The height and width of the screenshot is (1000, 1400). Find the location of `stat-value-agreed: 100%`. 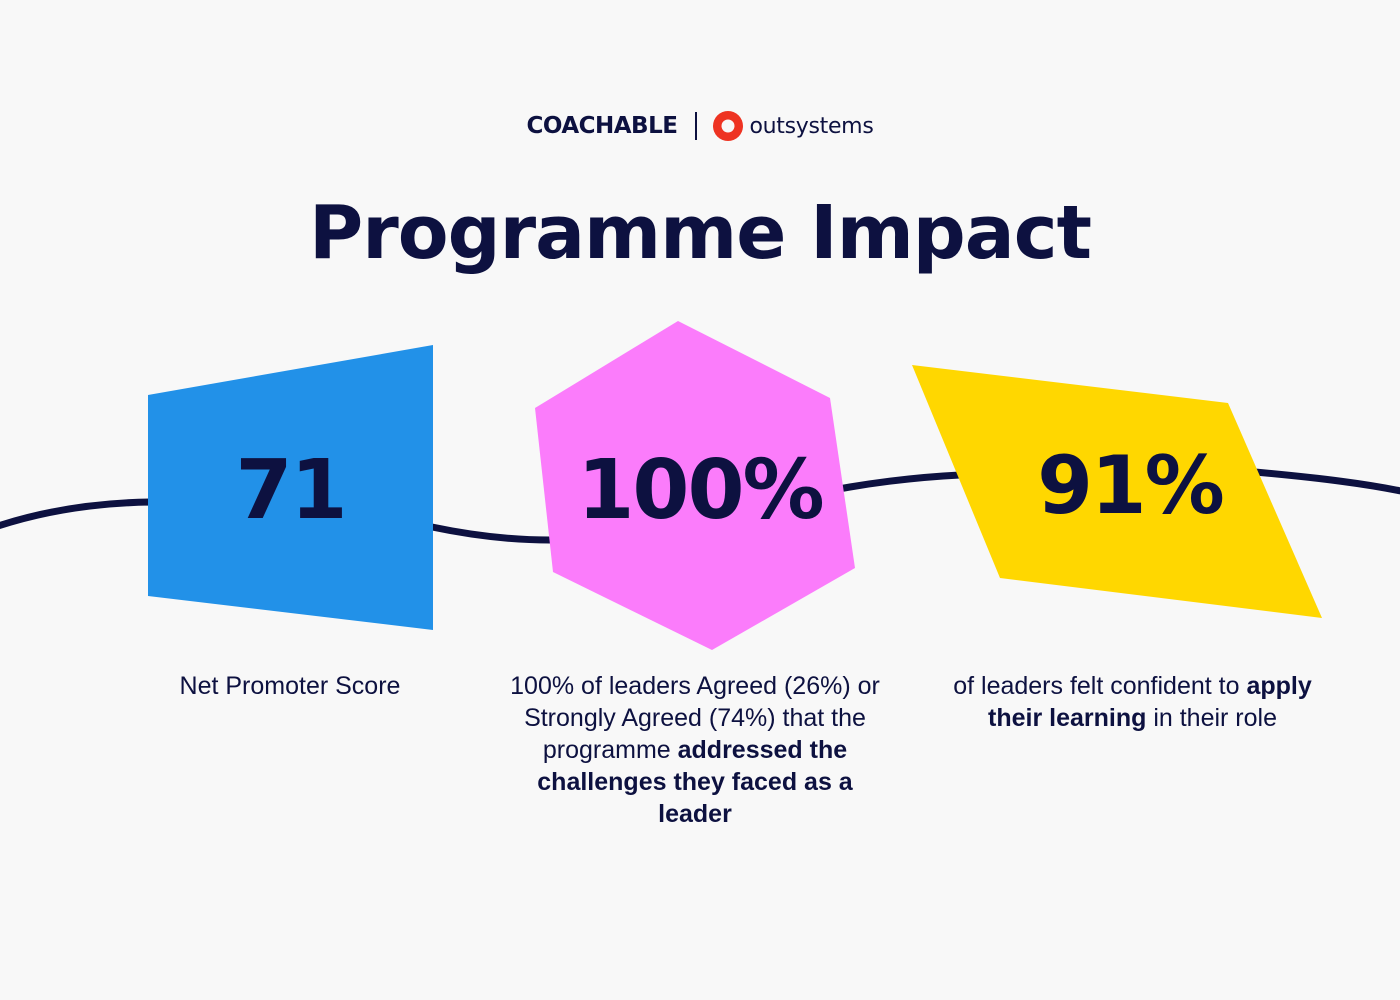

stat-value-agreed: 100% is located at coordinates (700, 490).